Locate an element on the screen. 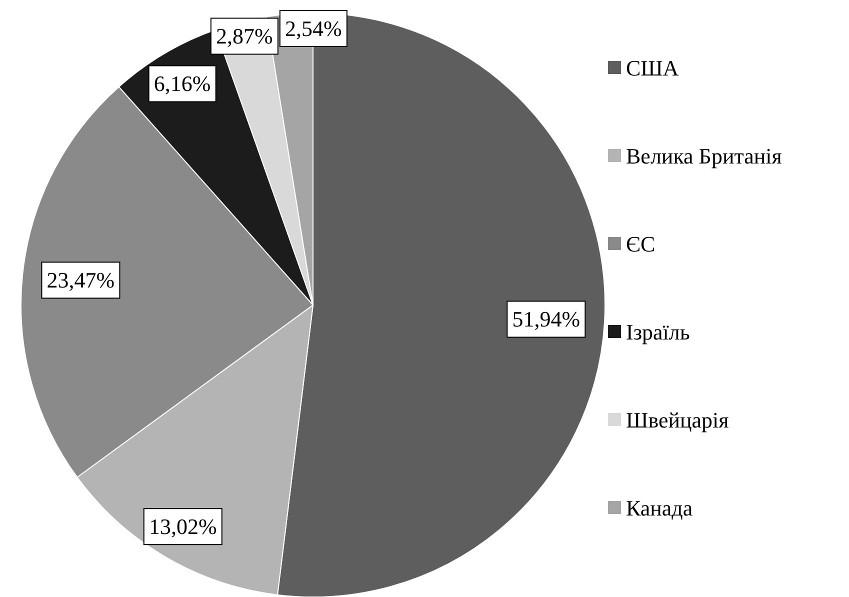 The width and height of the screenshot is (849, 597). legend-label: ЄС is located at coordinates (641, 244).